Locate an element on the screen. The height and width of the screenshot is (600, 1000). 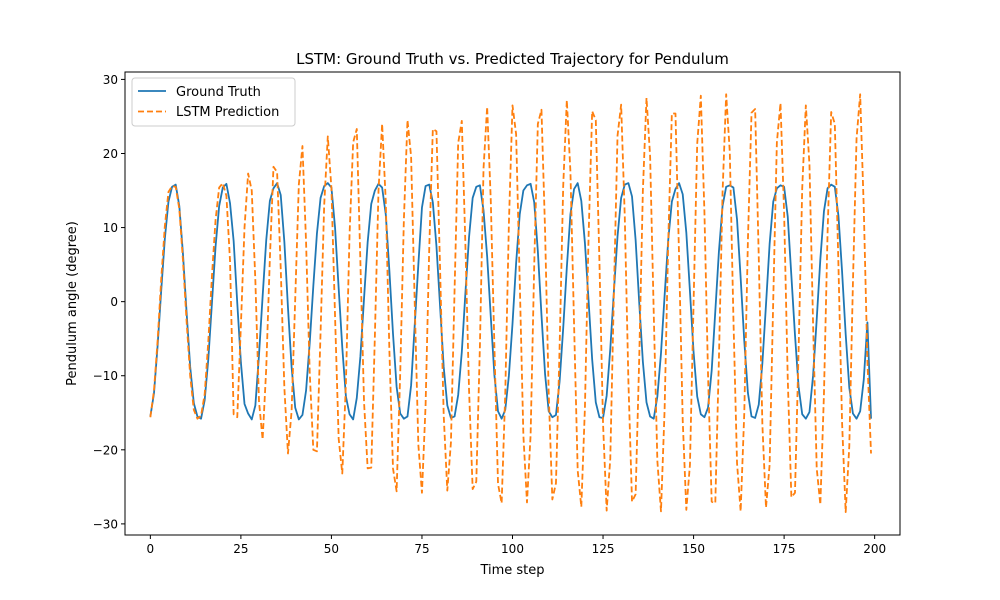
x-tick-label: 150 is located at coordinates (693, 549).